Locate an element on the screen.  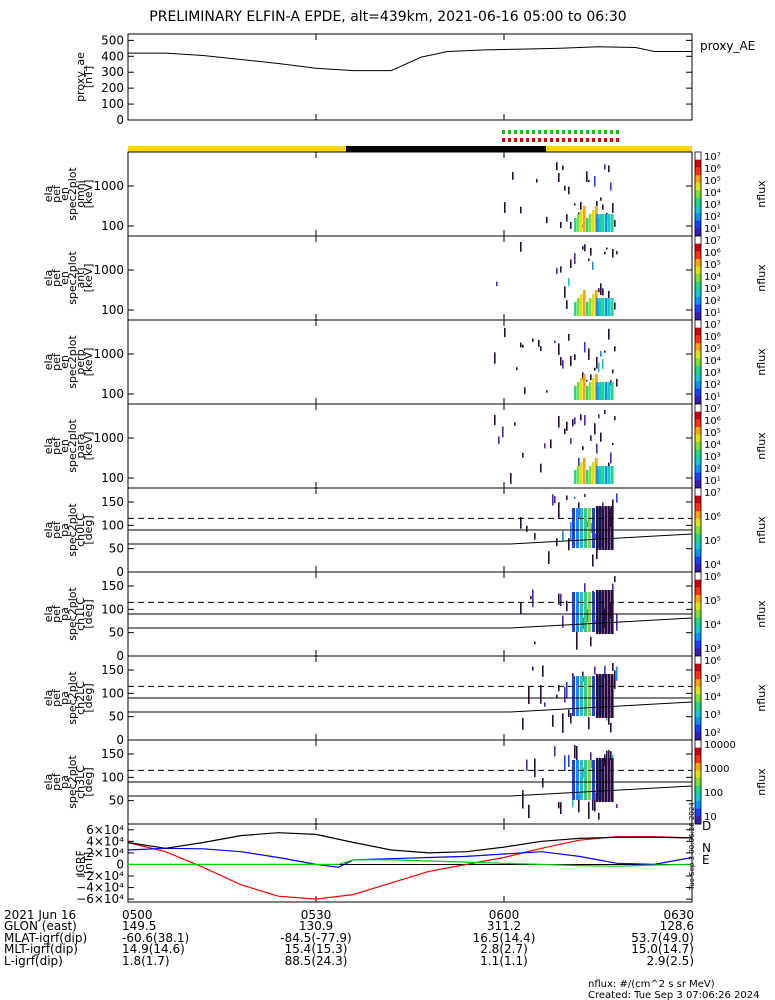
colorbar-tick-label: 10² is located at coordinates (712, 217).